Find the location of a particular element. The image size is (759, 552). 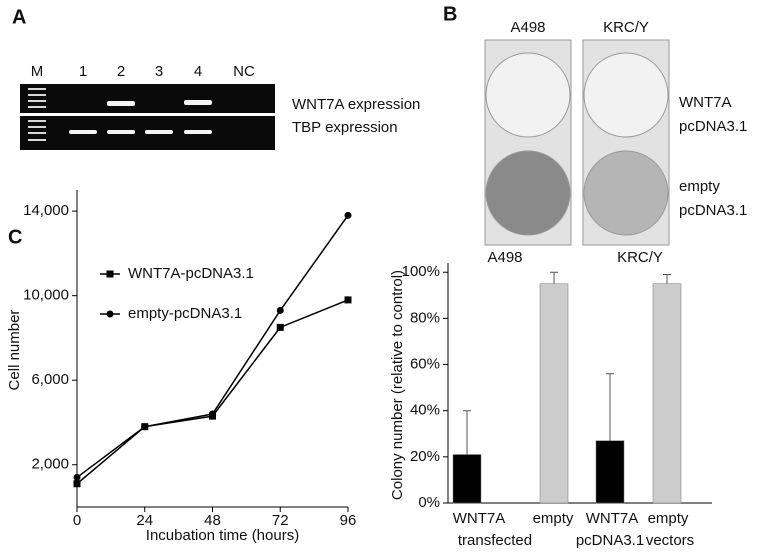

x-sublabel: pcDNA3.1 is located at coordinates (610, 540).